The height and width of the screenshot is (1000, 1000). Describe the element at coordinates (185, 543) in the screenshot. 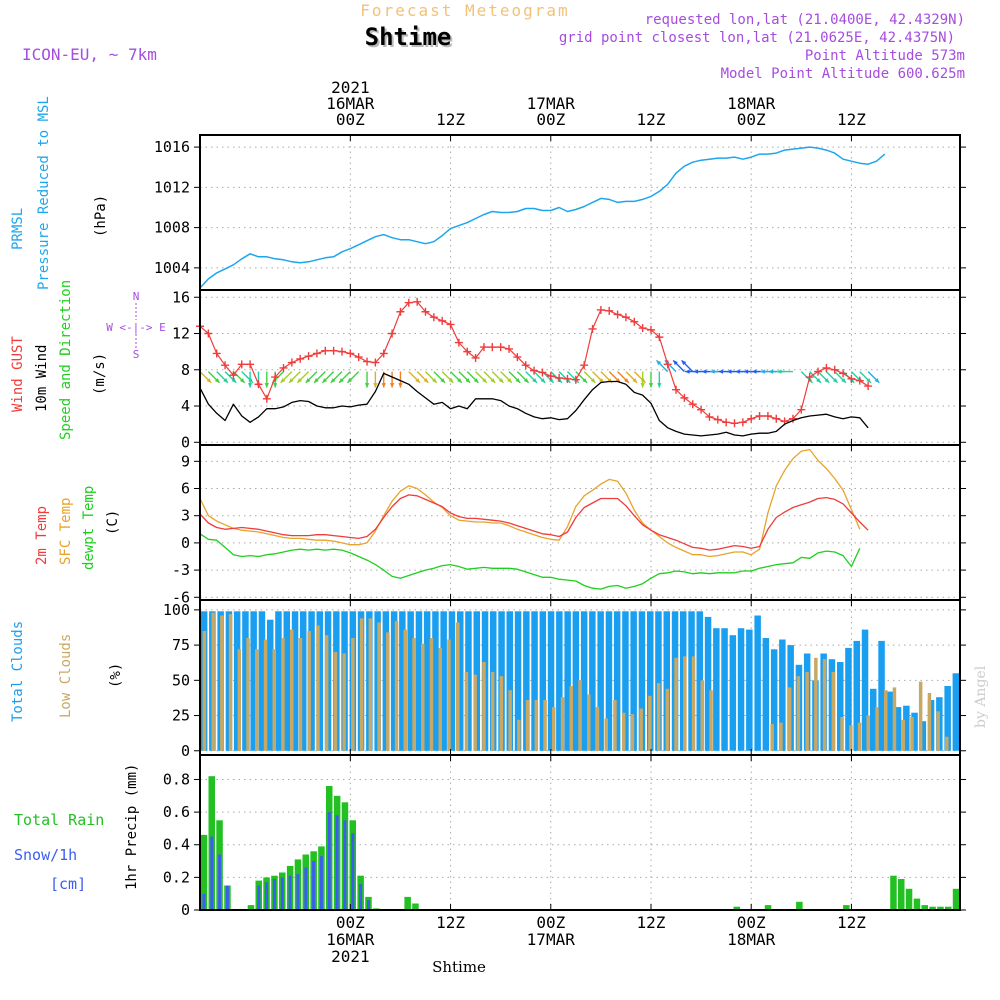

I see `temperature-ytick-label: 0` at that location.